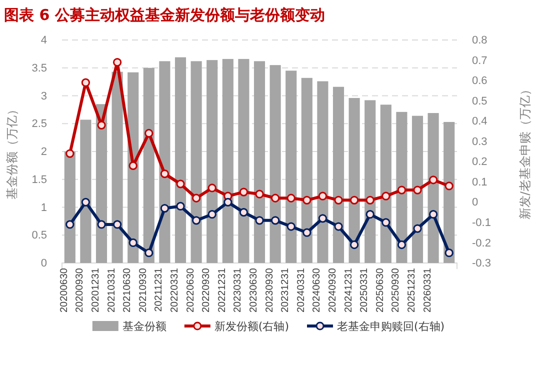 The height and width of the screenshot is (373, 541). Describe the element at coordinates (412, 290) in the screenshot. I see `x-tick-label: 20251231` at that location.